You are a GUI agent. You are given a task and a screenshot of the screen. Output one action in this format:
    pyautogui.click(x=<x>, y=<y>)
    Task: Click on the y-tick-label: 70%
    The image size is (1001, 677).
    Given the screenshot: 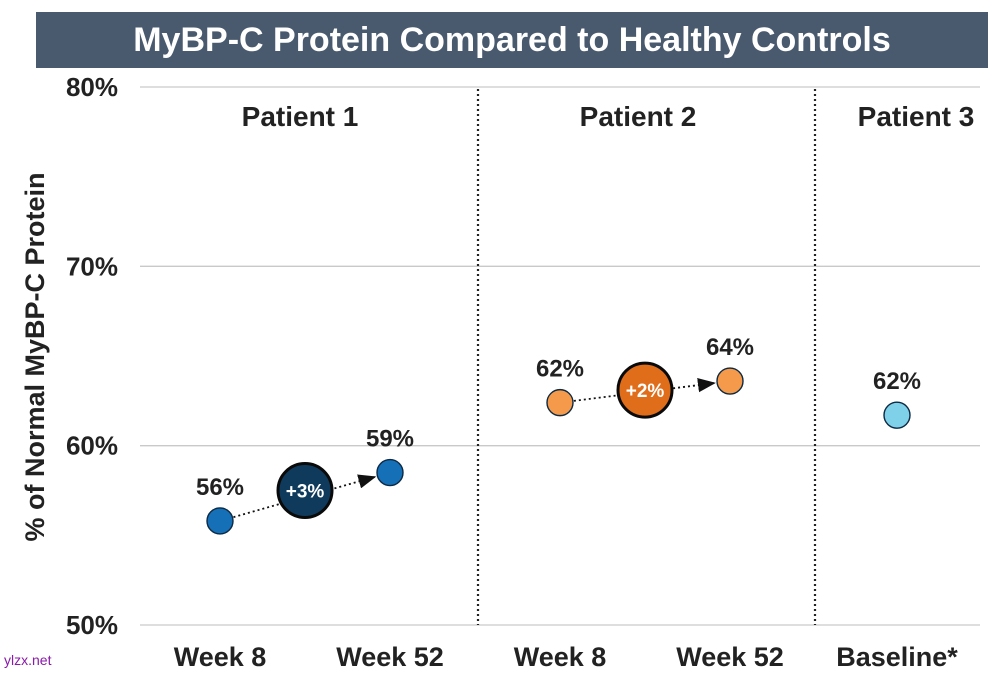 What is the action you would take?
    pyautogui.click(x=92, y=266)
    